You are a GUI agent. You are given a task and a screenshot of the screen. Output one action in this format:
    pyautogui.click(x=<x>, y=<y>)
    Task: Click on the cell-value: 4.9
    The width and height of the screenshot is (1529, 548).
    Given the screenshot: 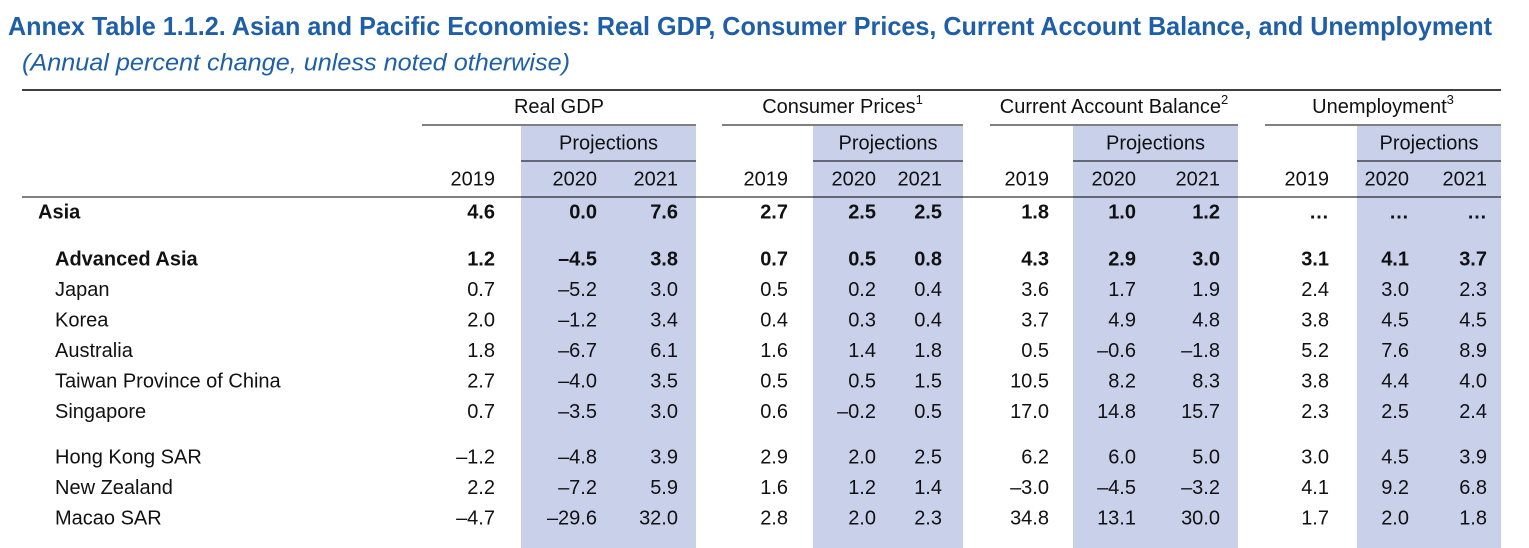 What is the action you would take?
    pyautogui.click(x=1122, y=320)
    